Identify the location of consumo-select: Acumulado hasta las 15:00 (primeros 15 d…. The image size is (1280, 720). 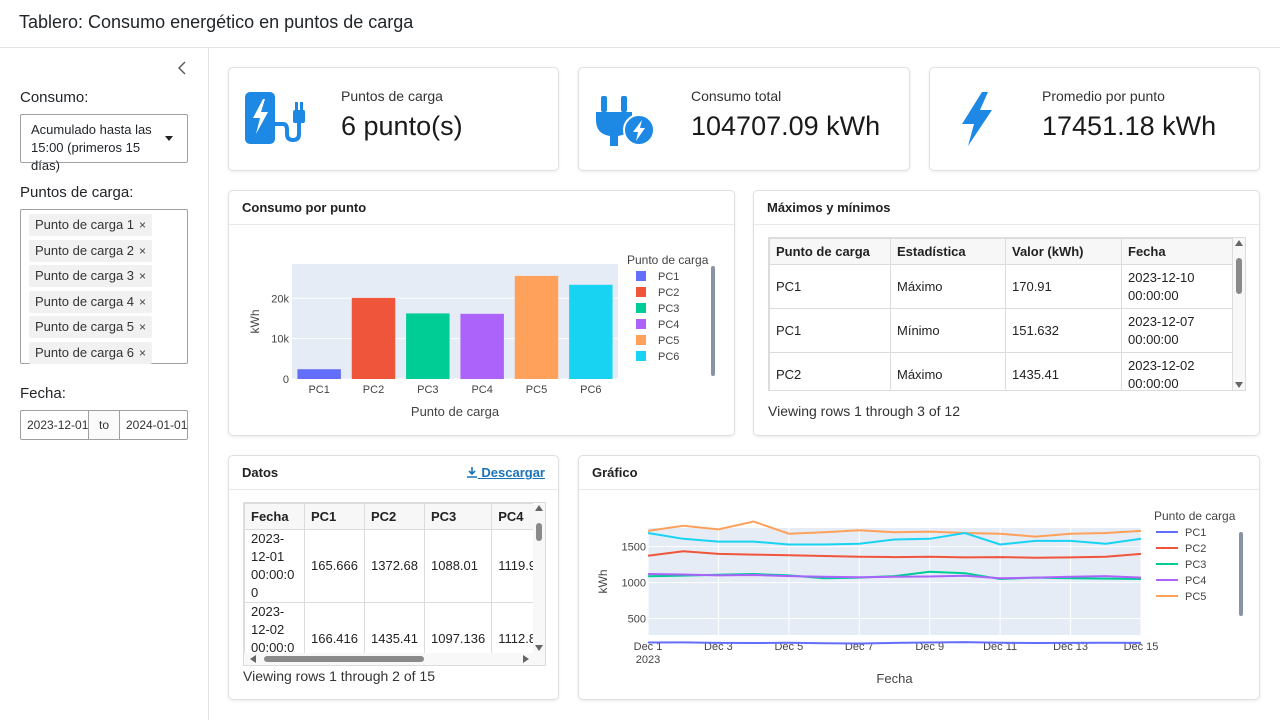
(104, 143).